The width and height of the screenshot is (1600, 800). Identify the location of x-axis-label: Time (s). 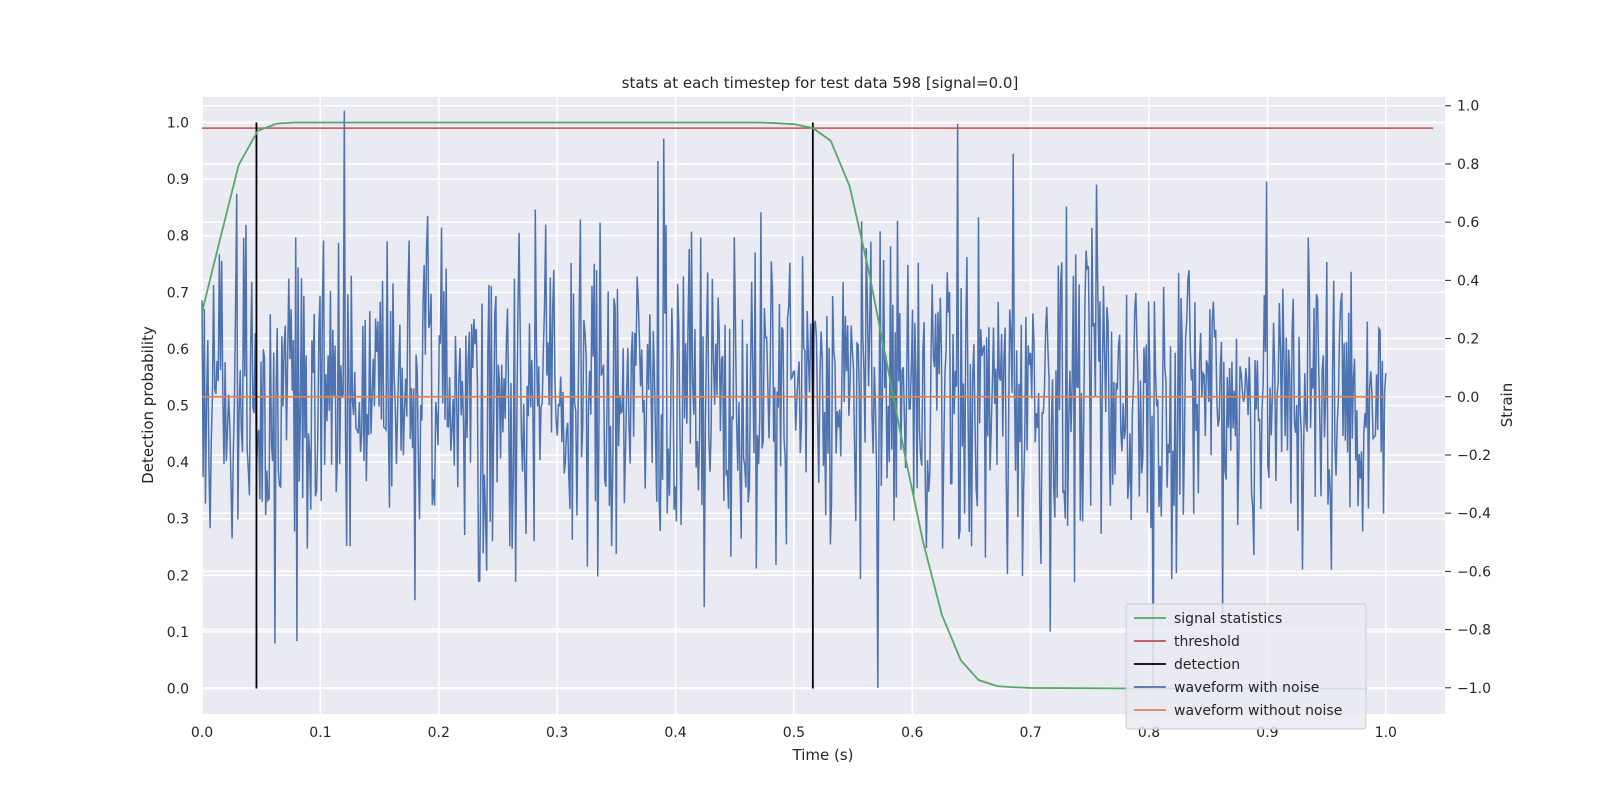
(823, 755).